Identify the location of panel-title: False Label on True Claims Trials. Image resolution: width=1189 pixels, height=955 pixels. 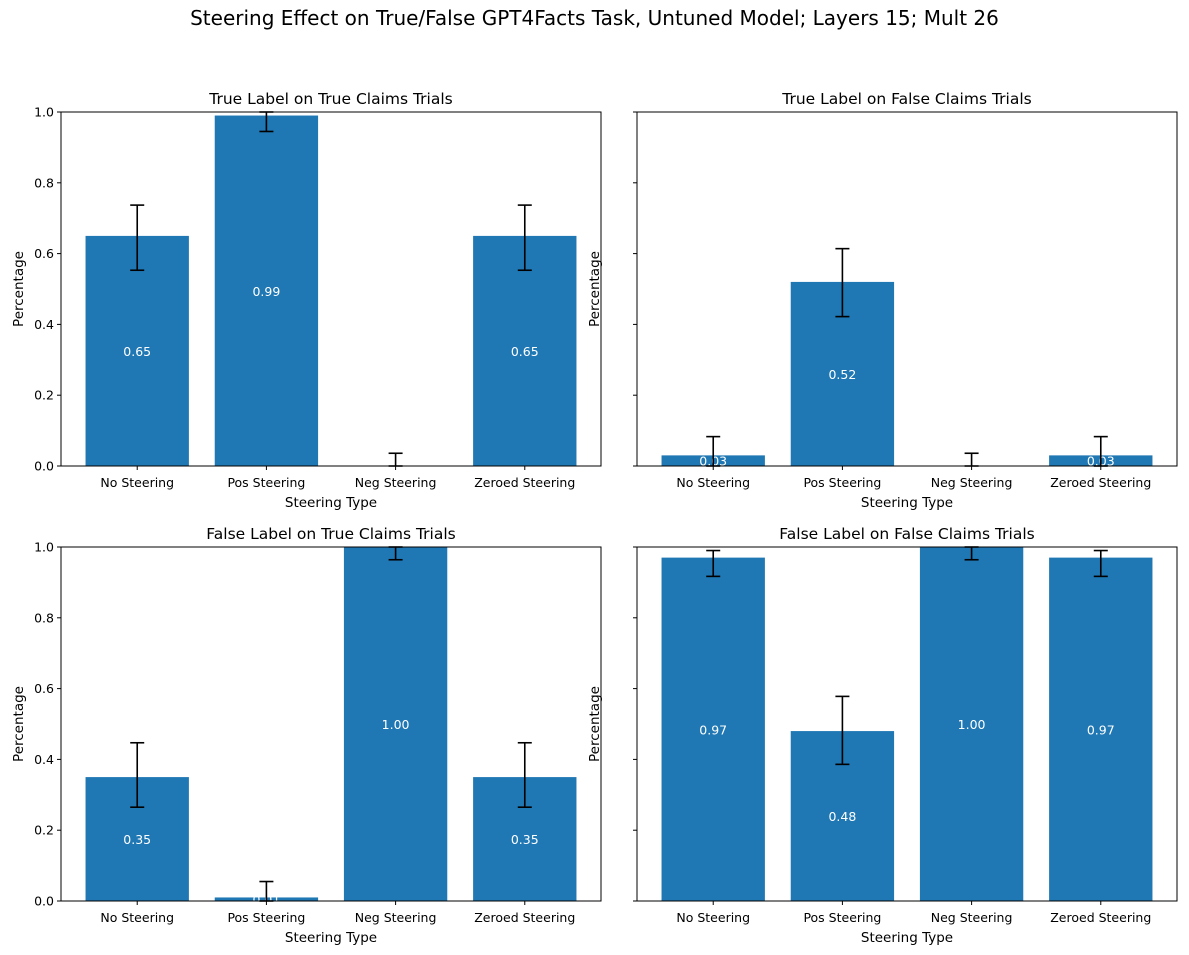
(330, 534).